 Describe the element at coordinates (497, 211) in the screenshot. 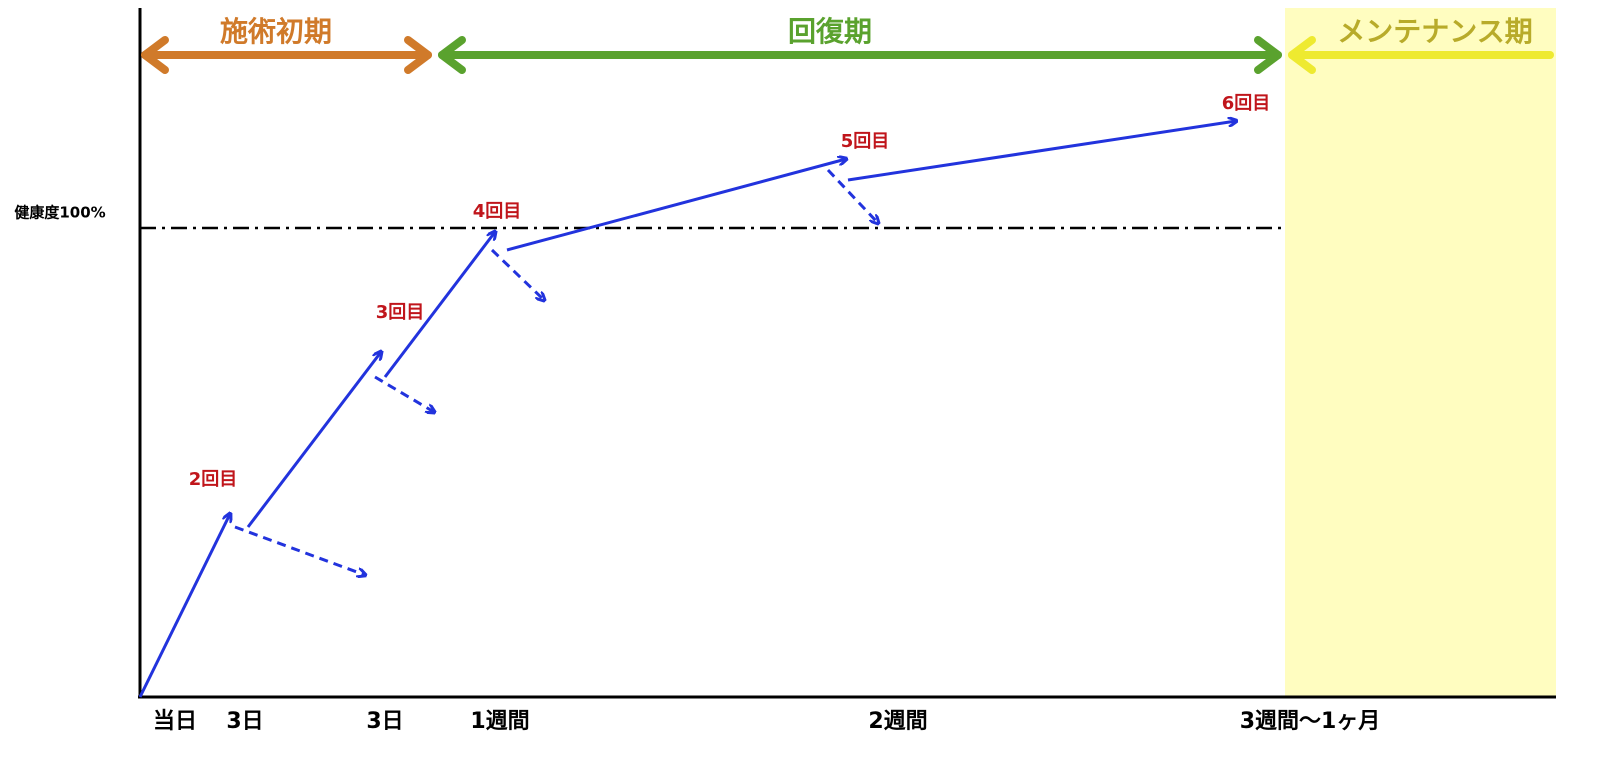

I see `session-label: 4回目` at that location.